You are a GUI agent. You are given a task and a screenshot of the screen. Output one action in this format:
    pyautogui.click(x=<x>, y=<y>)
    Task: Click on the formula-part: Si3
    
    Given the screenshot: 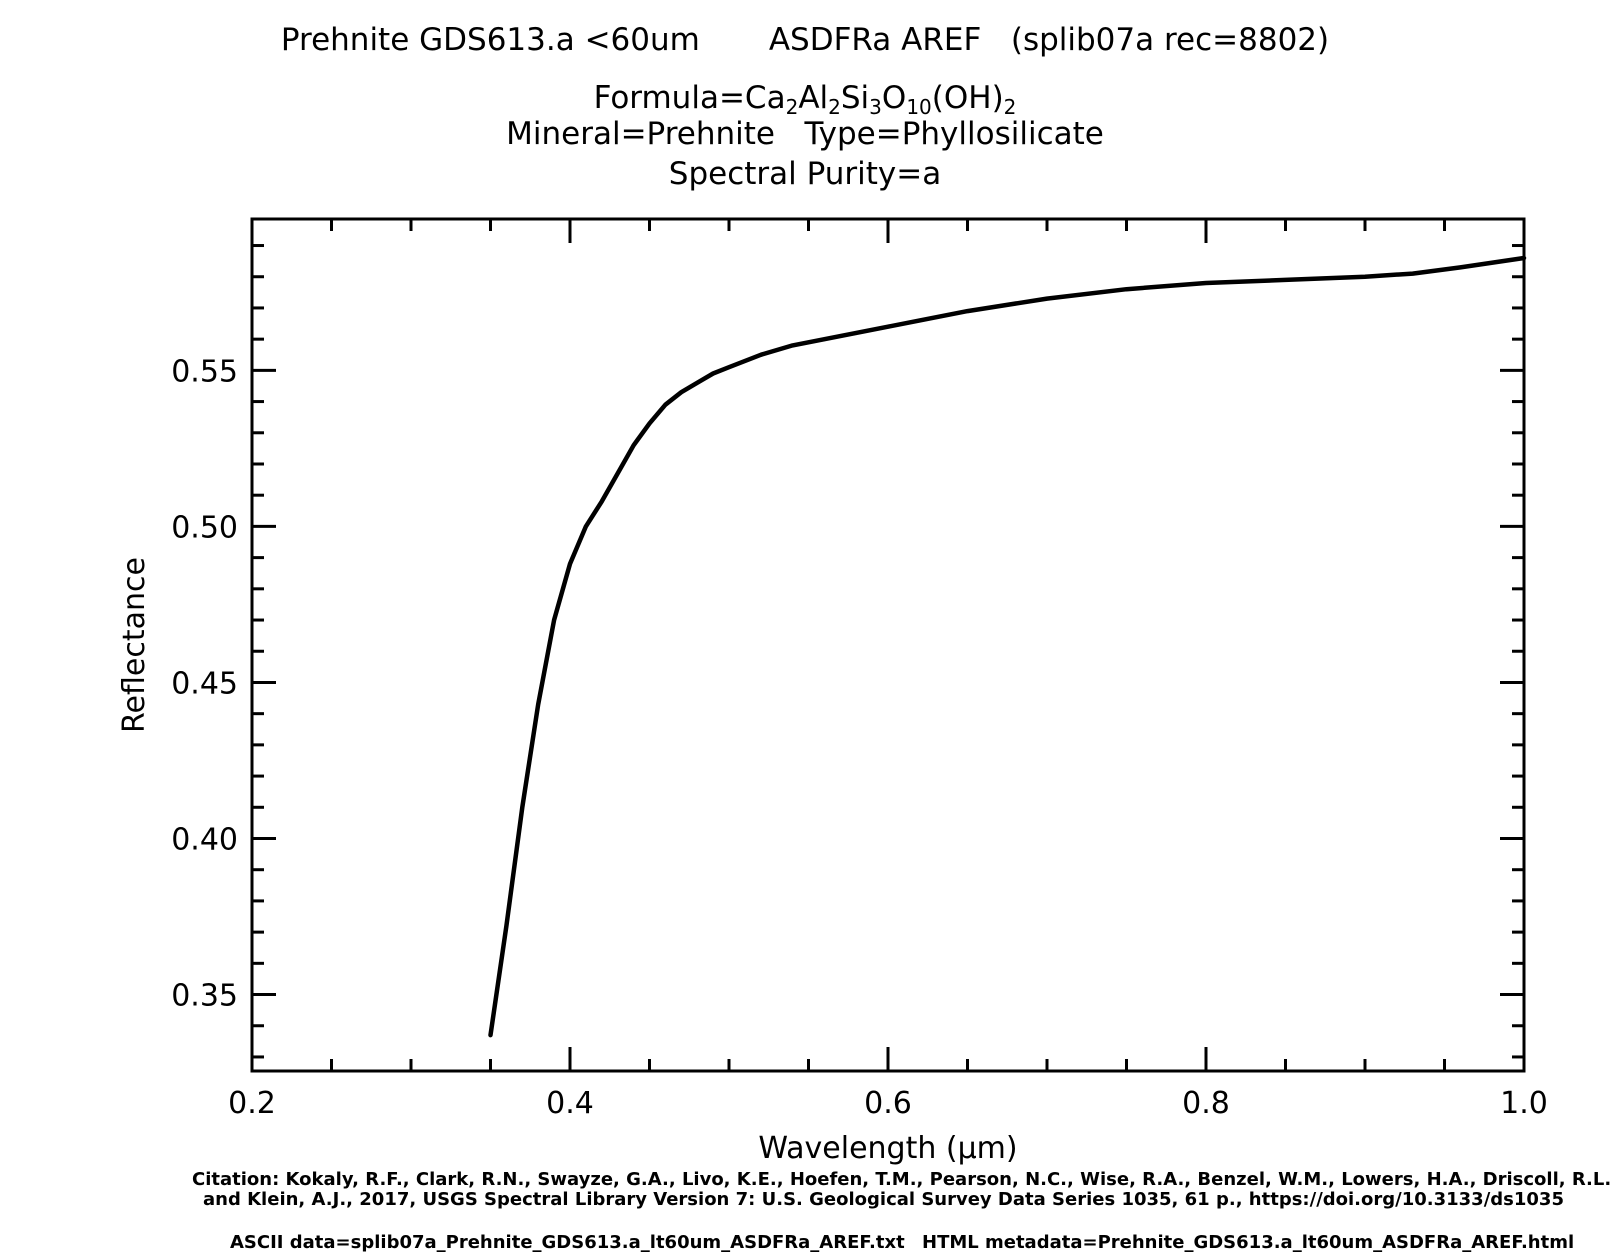 What is the action you would take?
    pyautogui.click(x=861, y=99)
    